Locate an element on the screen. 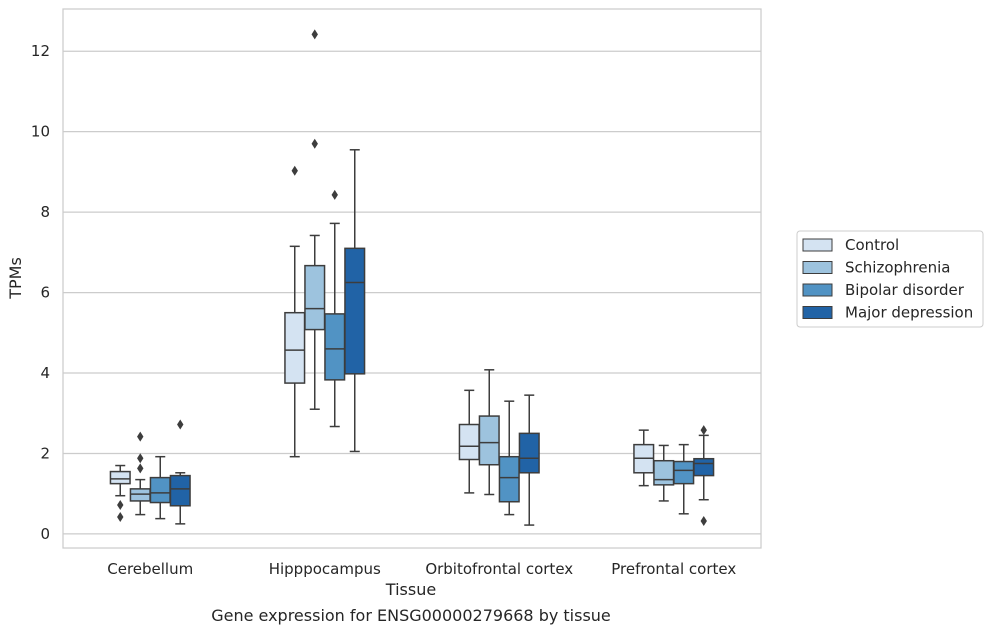 This screenshot has height=634, width=992. legend-label: Major depression is located at coordinates (909, 313).